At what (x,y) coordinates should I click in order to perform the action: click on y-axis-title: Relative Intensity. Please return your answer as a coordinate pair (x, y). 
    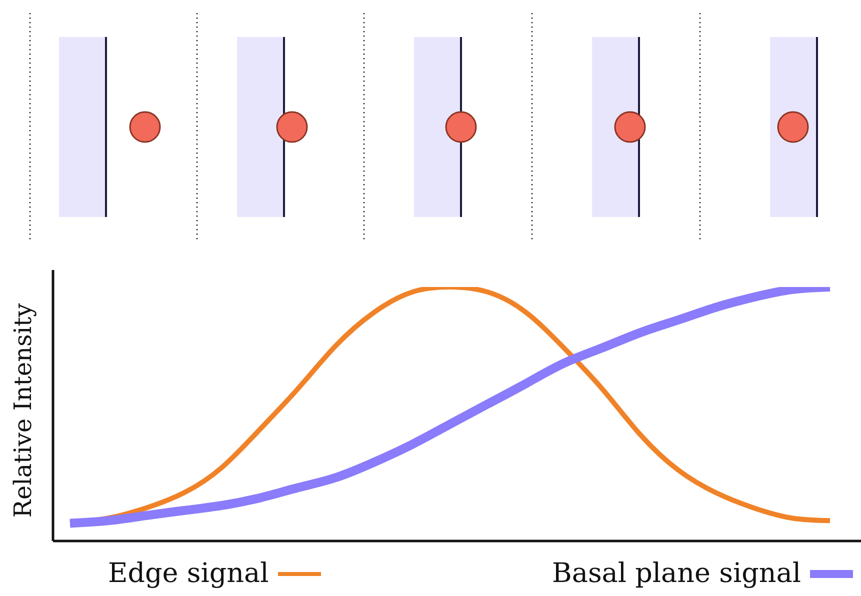
    Looking at the image, I should click on (23, 410).